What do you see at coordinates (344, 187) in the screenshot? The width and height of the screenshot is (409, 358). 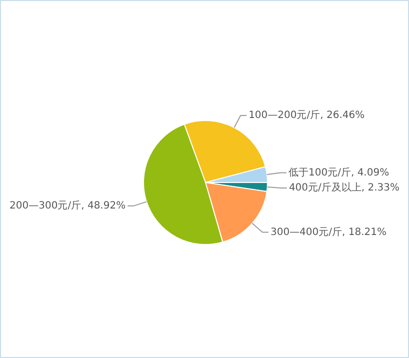 I see `slice-label: 400元/斤及以上, 2.33%` at bounding box center [344, 187].